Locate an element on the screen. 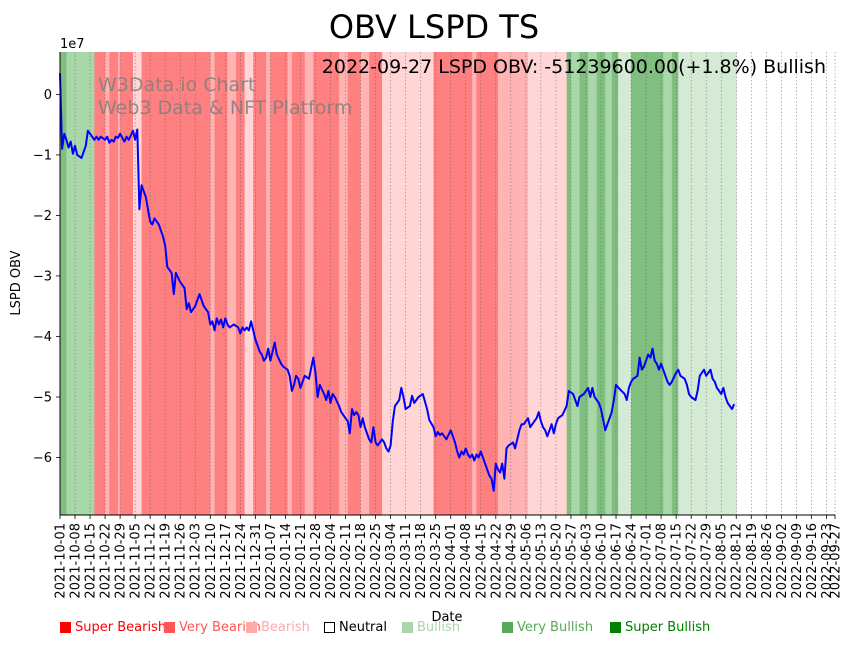 This screenshot has width=854, height=646. legend-label: Super Bearish is located at coordinates (121, 627).